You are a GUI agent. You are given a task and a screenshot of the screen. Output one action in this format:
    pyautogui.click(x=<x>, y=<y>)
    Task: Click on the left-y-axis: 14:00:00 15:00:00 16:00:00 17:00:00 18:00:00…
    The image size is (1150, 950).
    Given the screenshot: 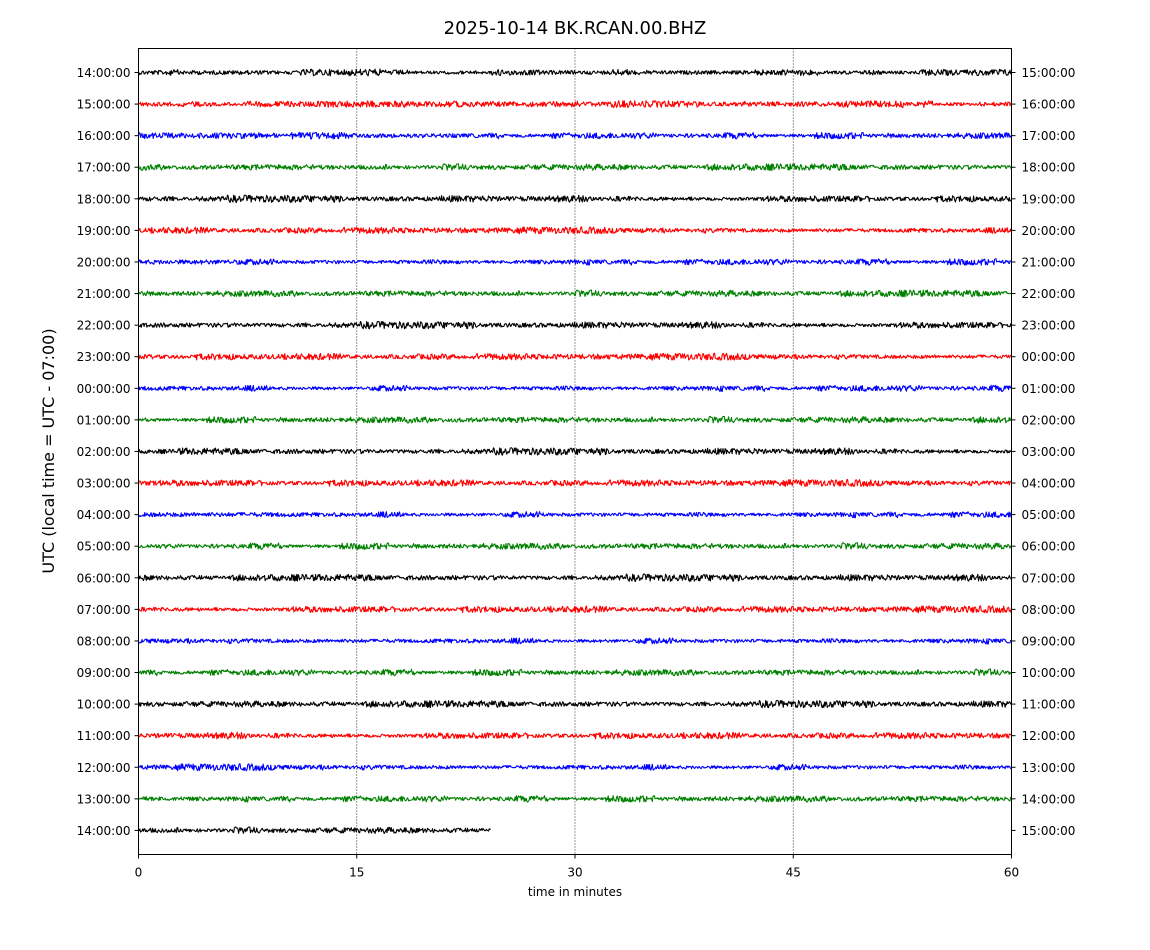 What is the action you would take?
    pyautogui.click(x=108, y=452)
    